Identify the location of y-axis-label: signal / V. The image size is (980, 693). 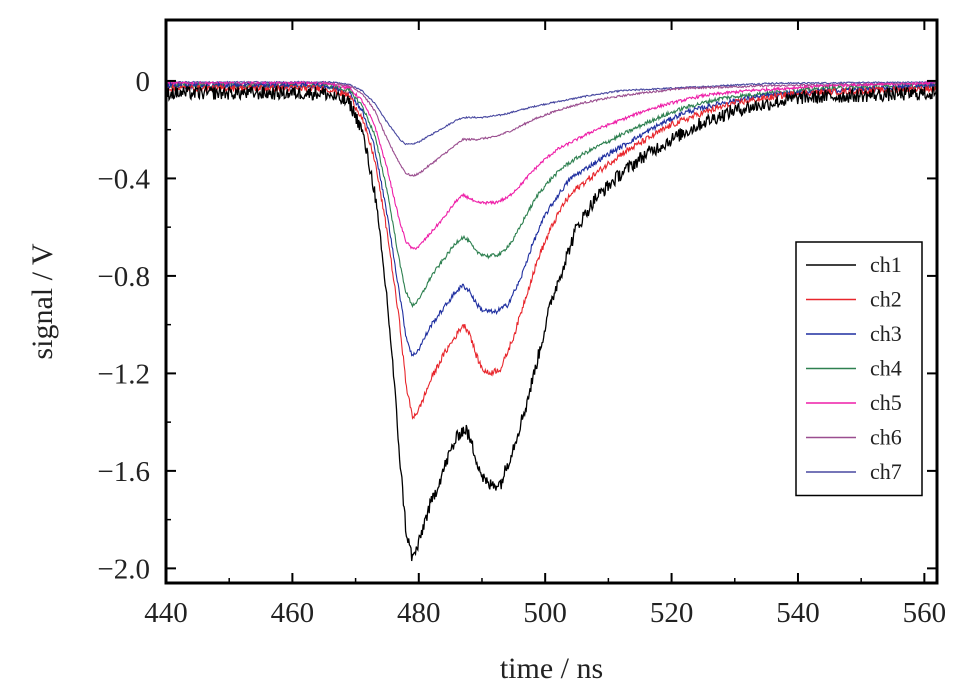
(42, 301).